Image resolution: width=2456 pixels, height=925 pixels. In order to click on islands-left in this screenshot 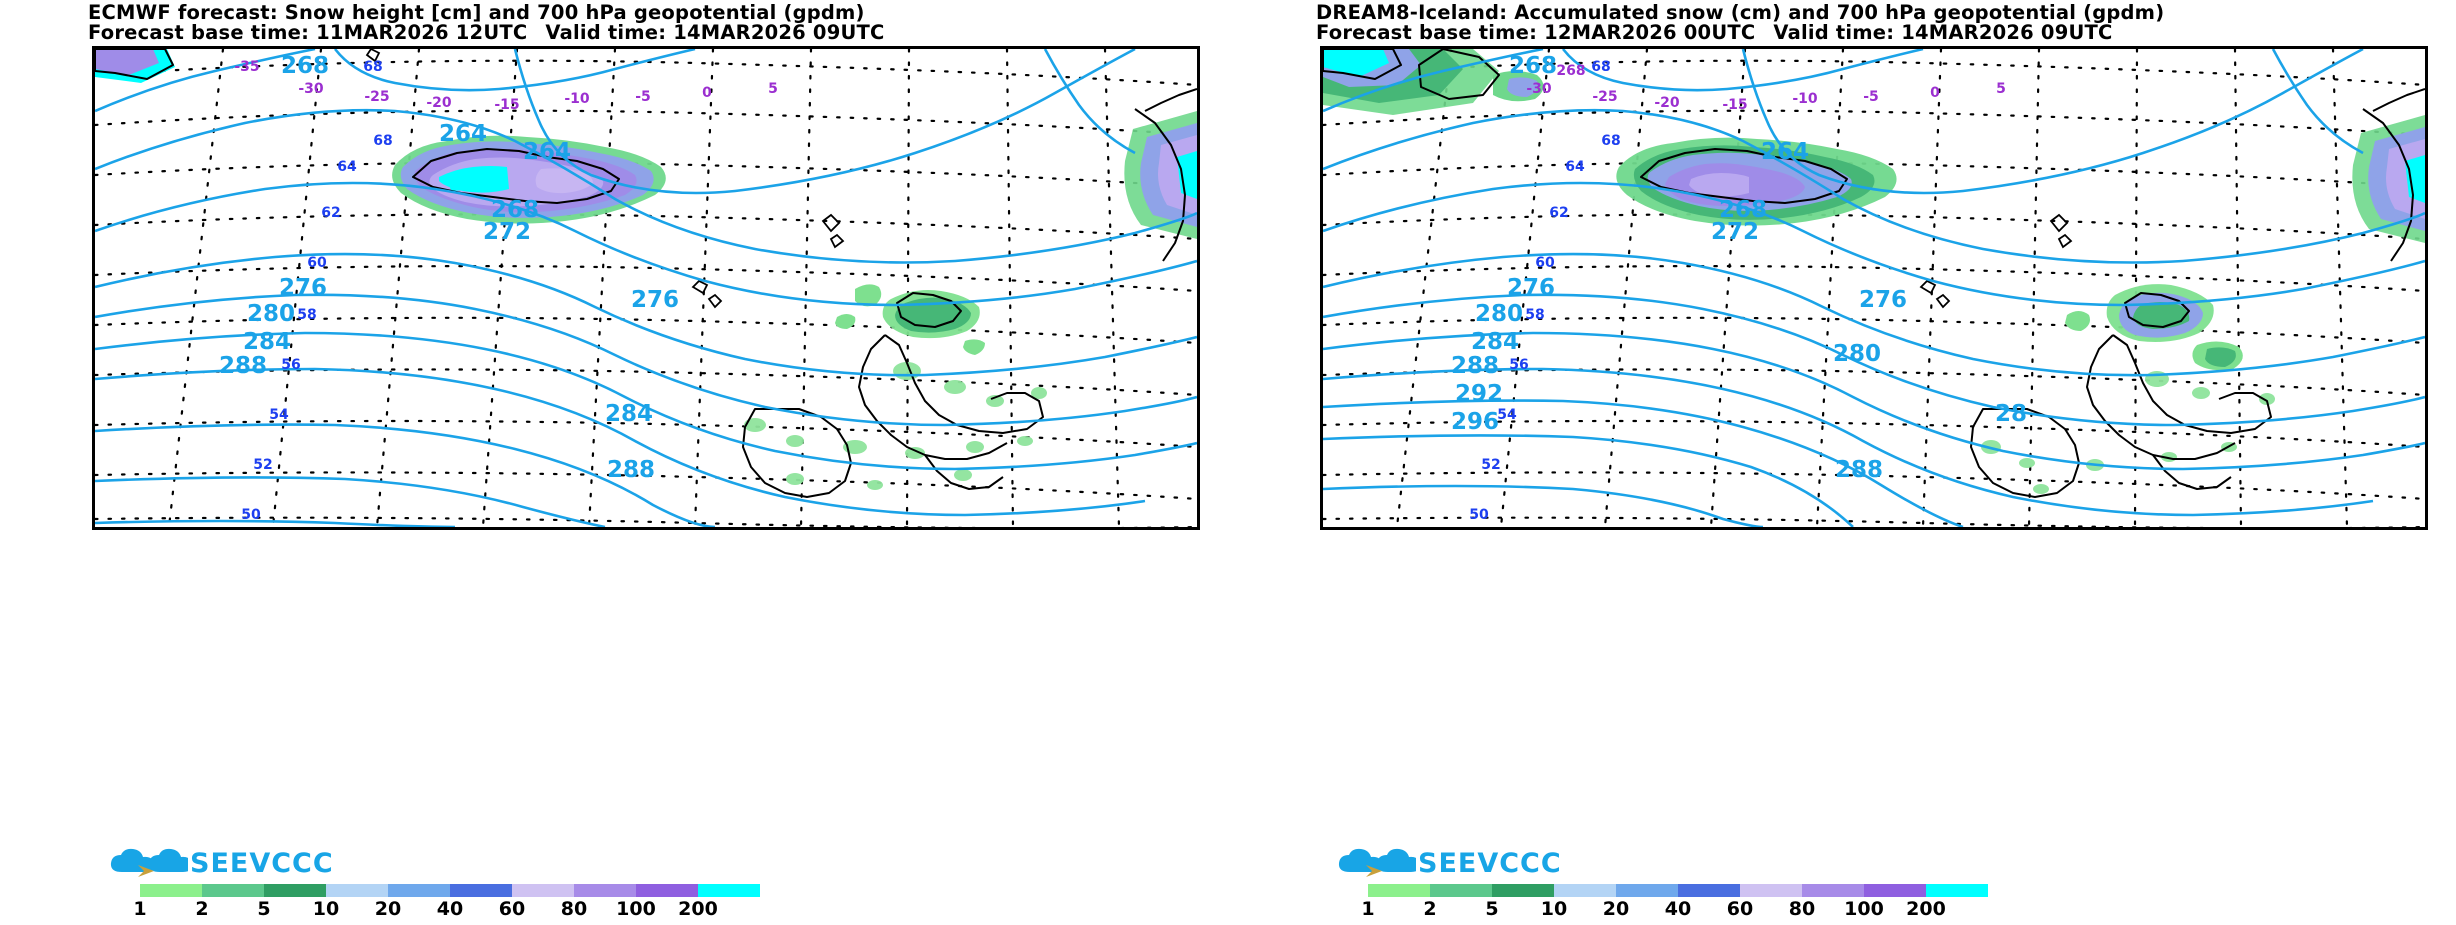, I will do `click(605, 179)`.